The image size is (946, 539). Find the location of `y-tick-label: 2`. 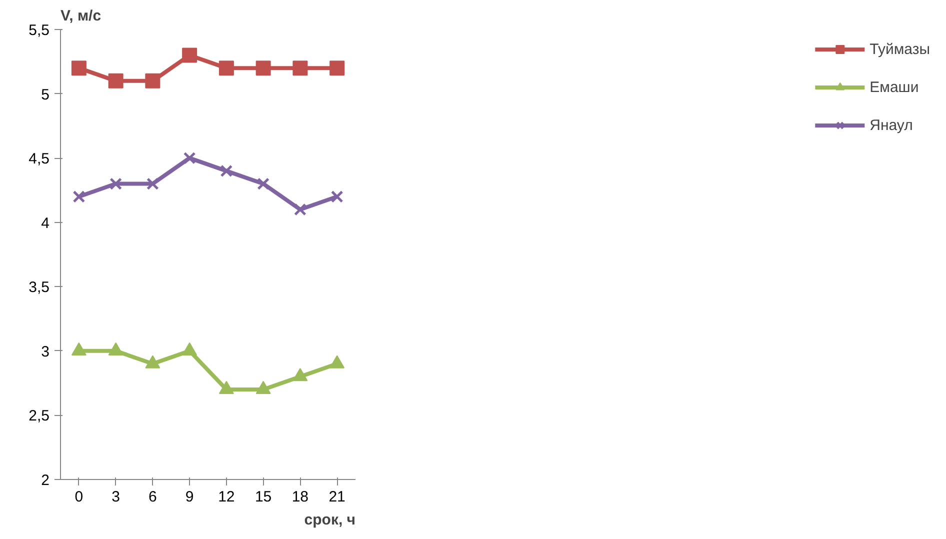

y-tick-label: 2 is located at coordinates (45, 480).